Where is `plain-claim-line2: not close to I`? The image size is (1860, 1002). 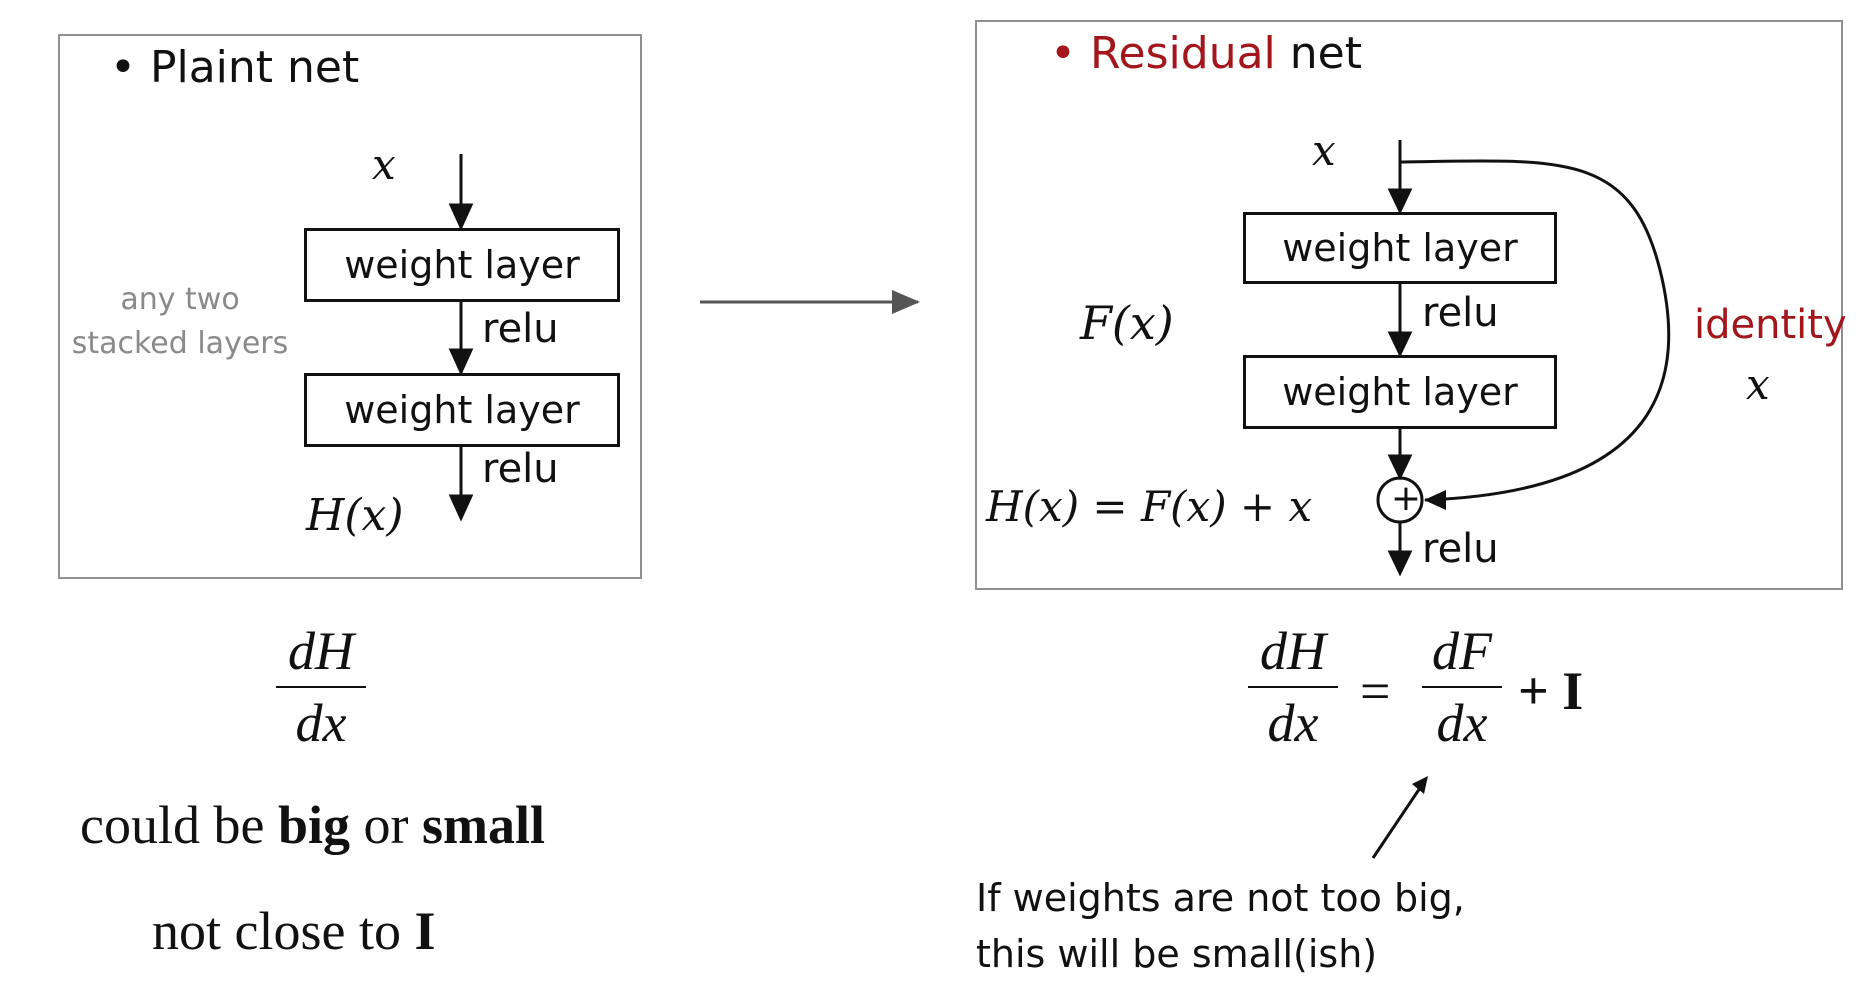 plain-claim-line2: not close to I is located at coordinates (293, 931).